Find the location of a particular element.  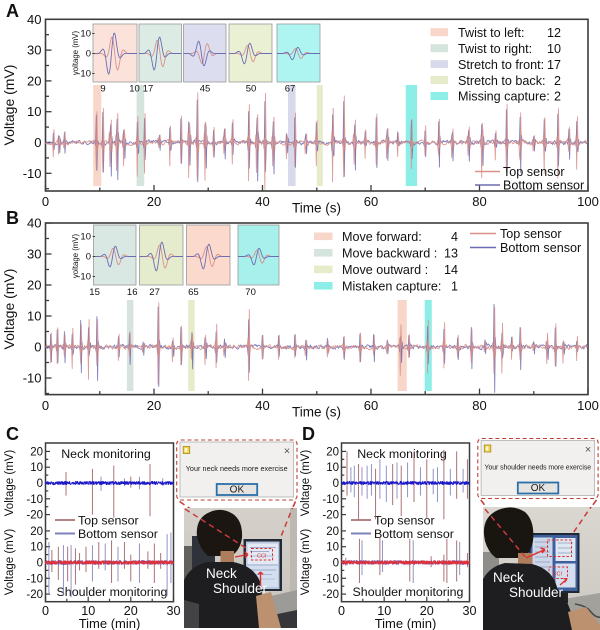

svg-text: 1 is located at coordinates (454, 287).